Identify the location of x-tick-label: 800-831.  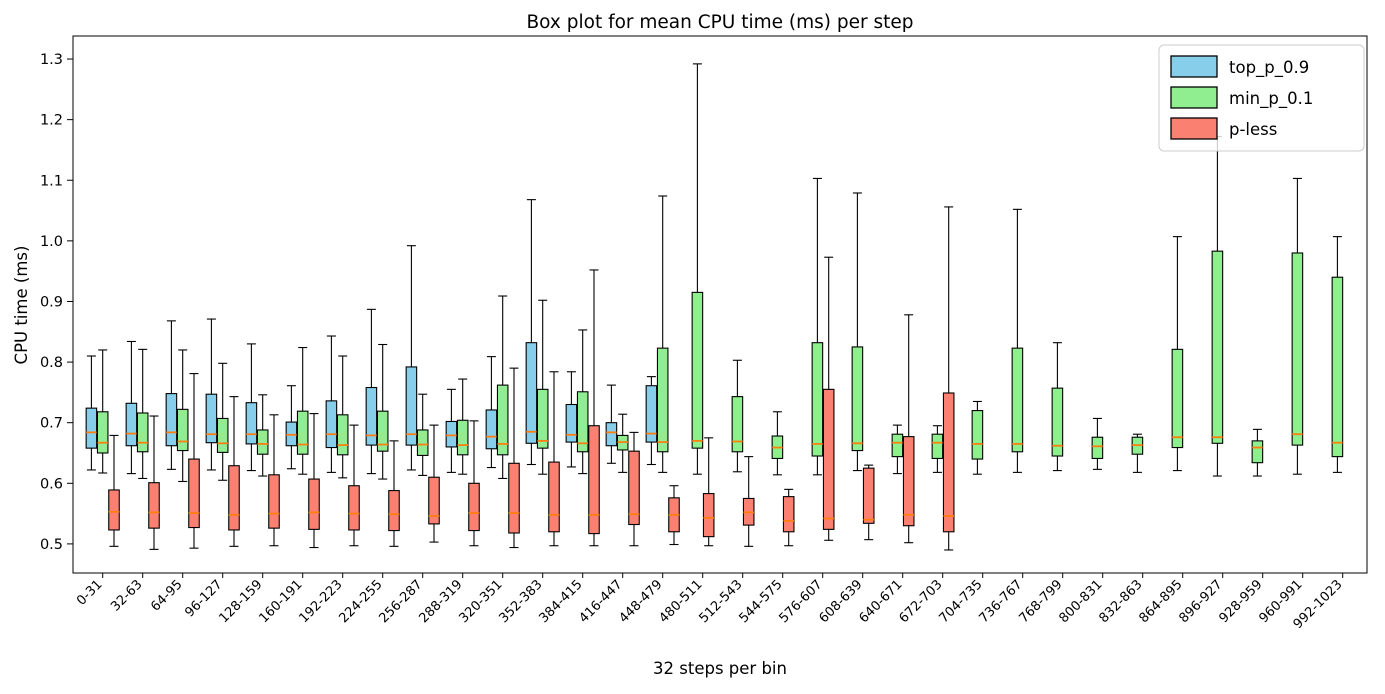
(1081, 601).